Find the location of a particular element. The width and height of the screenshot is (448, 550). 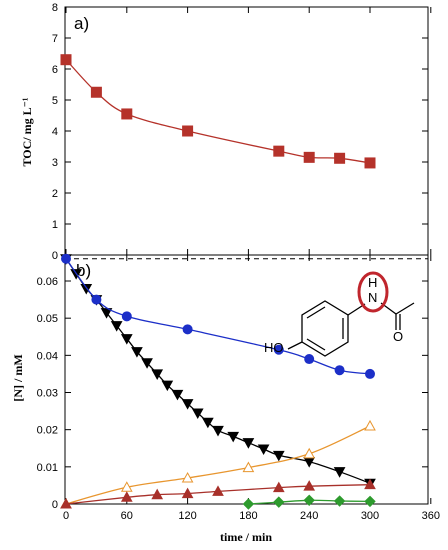

panel-a-label: a) is located at coordinates (81, 23).